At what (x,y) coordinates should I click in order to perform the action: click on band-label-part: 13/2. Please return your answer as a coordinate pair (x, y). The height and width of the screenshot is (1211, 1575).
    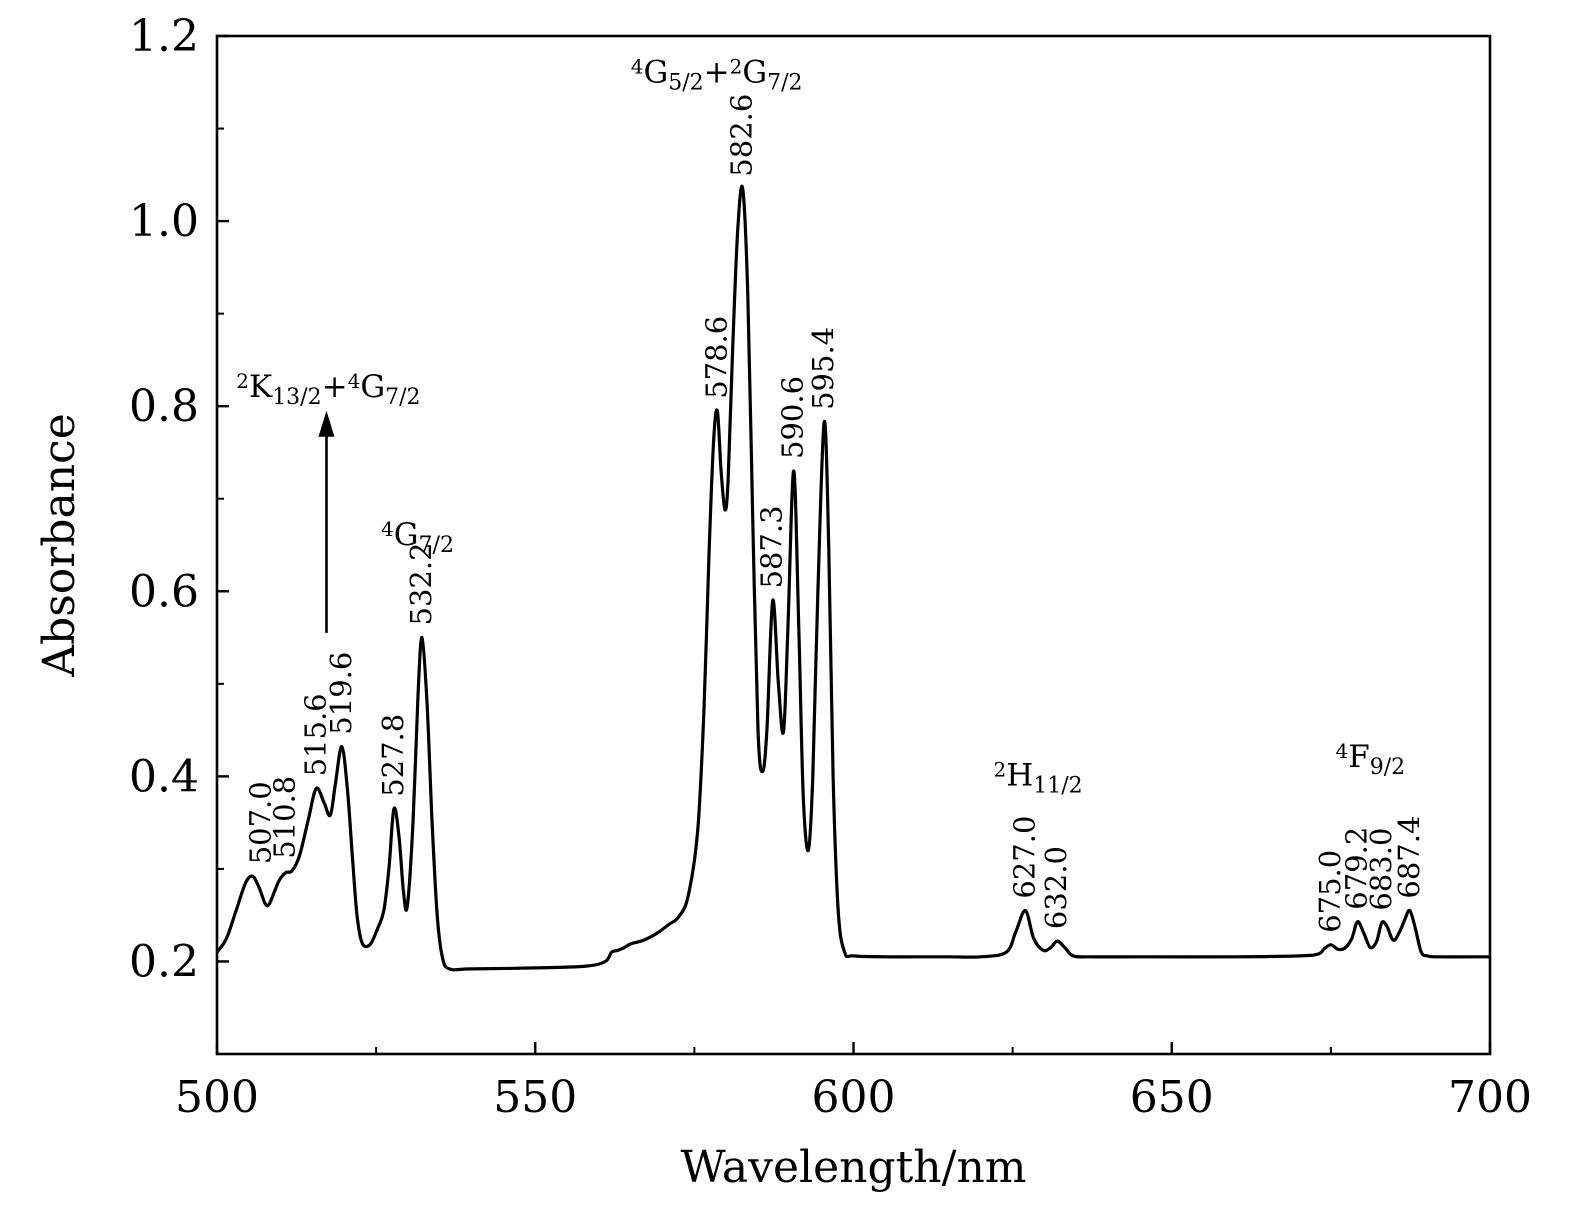
    Looking at the image, I should click on (296, 397).